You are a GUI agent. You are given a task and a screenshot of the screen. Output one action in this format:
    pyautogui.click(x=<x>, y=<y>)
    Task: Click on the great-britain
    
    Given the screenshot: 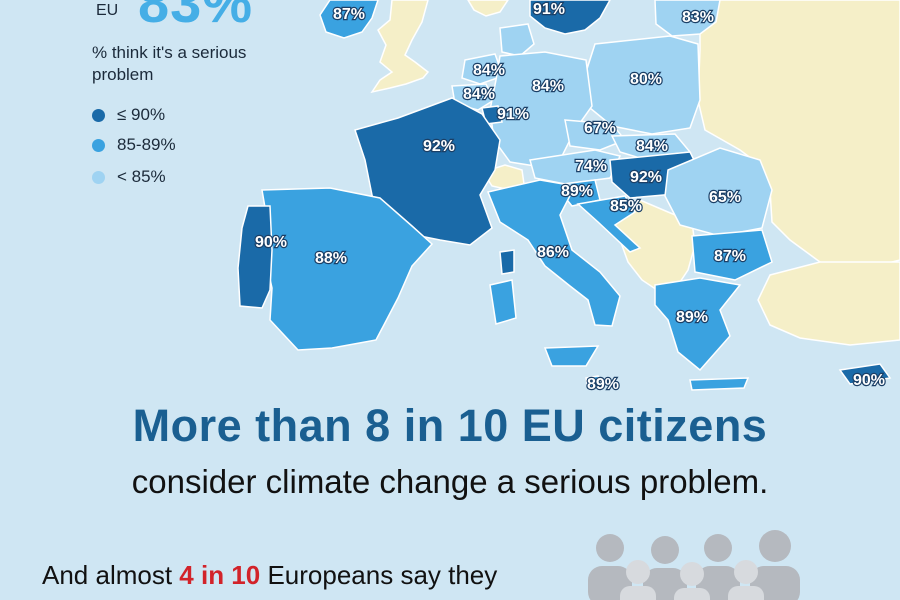 What is the action you would take?
    pyautogui.click(x=400, y=47)
    